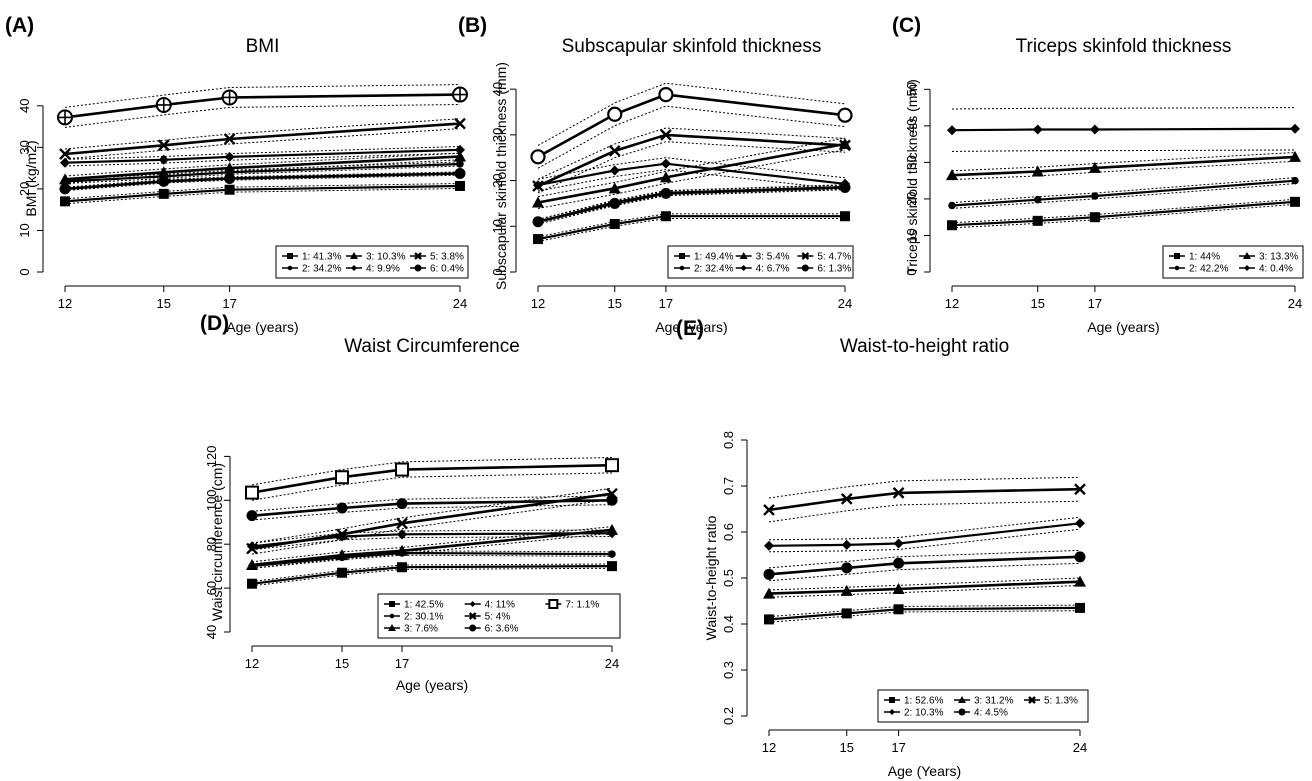  What do you see at coordinates (312, 257) in the screenshot?
I see `legend-entry: 1: 41.3%` at bounding box center [312, 257].